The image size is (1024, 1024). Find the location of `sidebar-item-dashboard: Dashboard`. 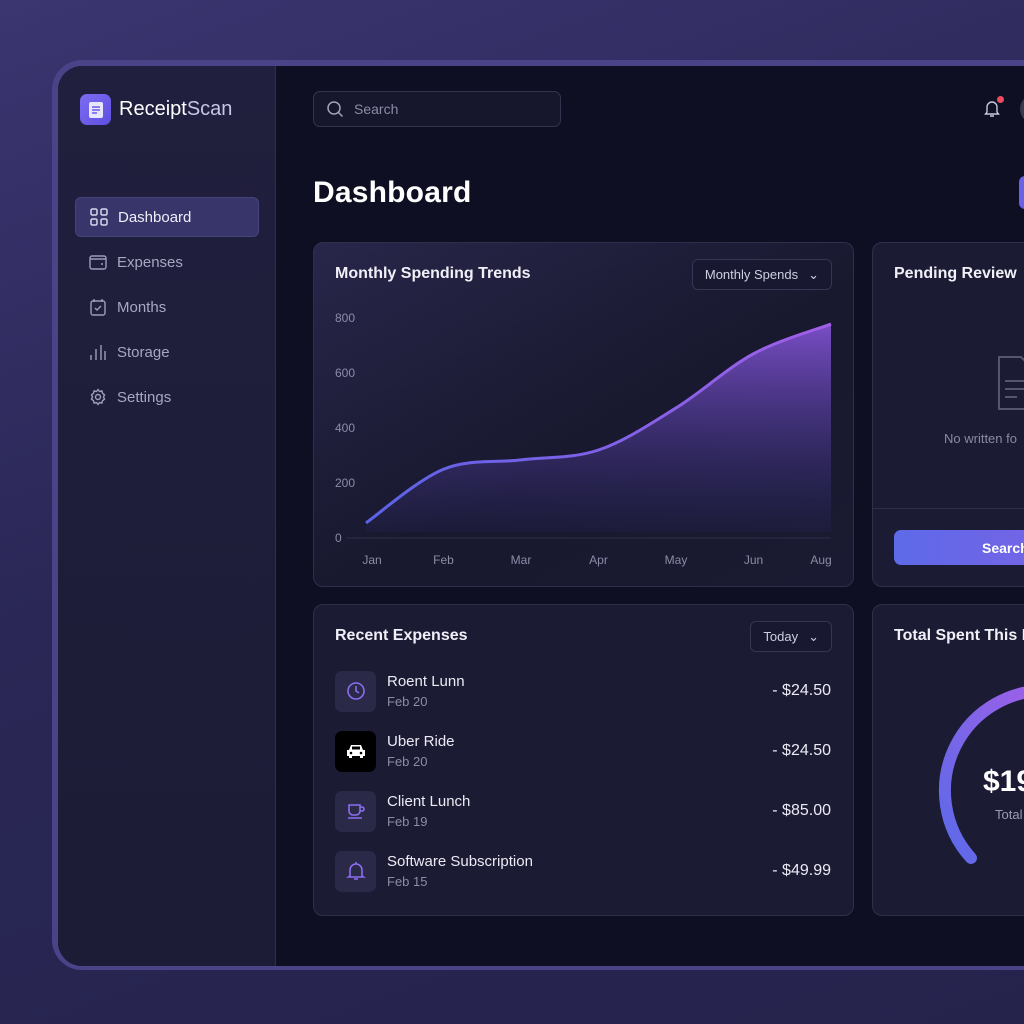

sidebar-item-dashboard: Dashboard is located at coordinates (167, 217).